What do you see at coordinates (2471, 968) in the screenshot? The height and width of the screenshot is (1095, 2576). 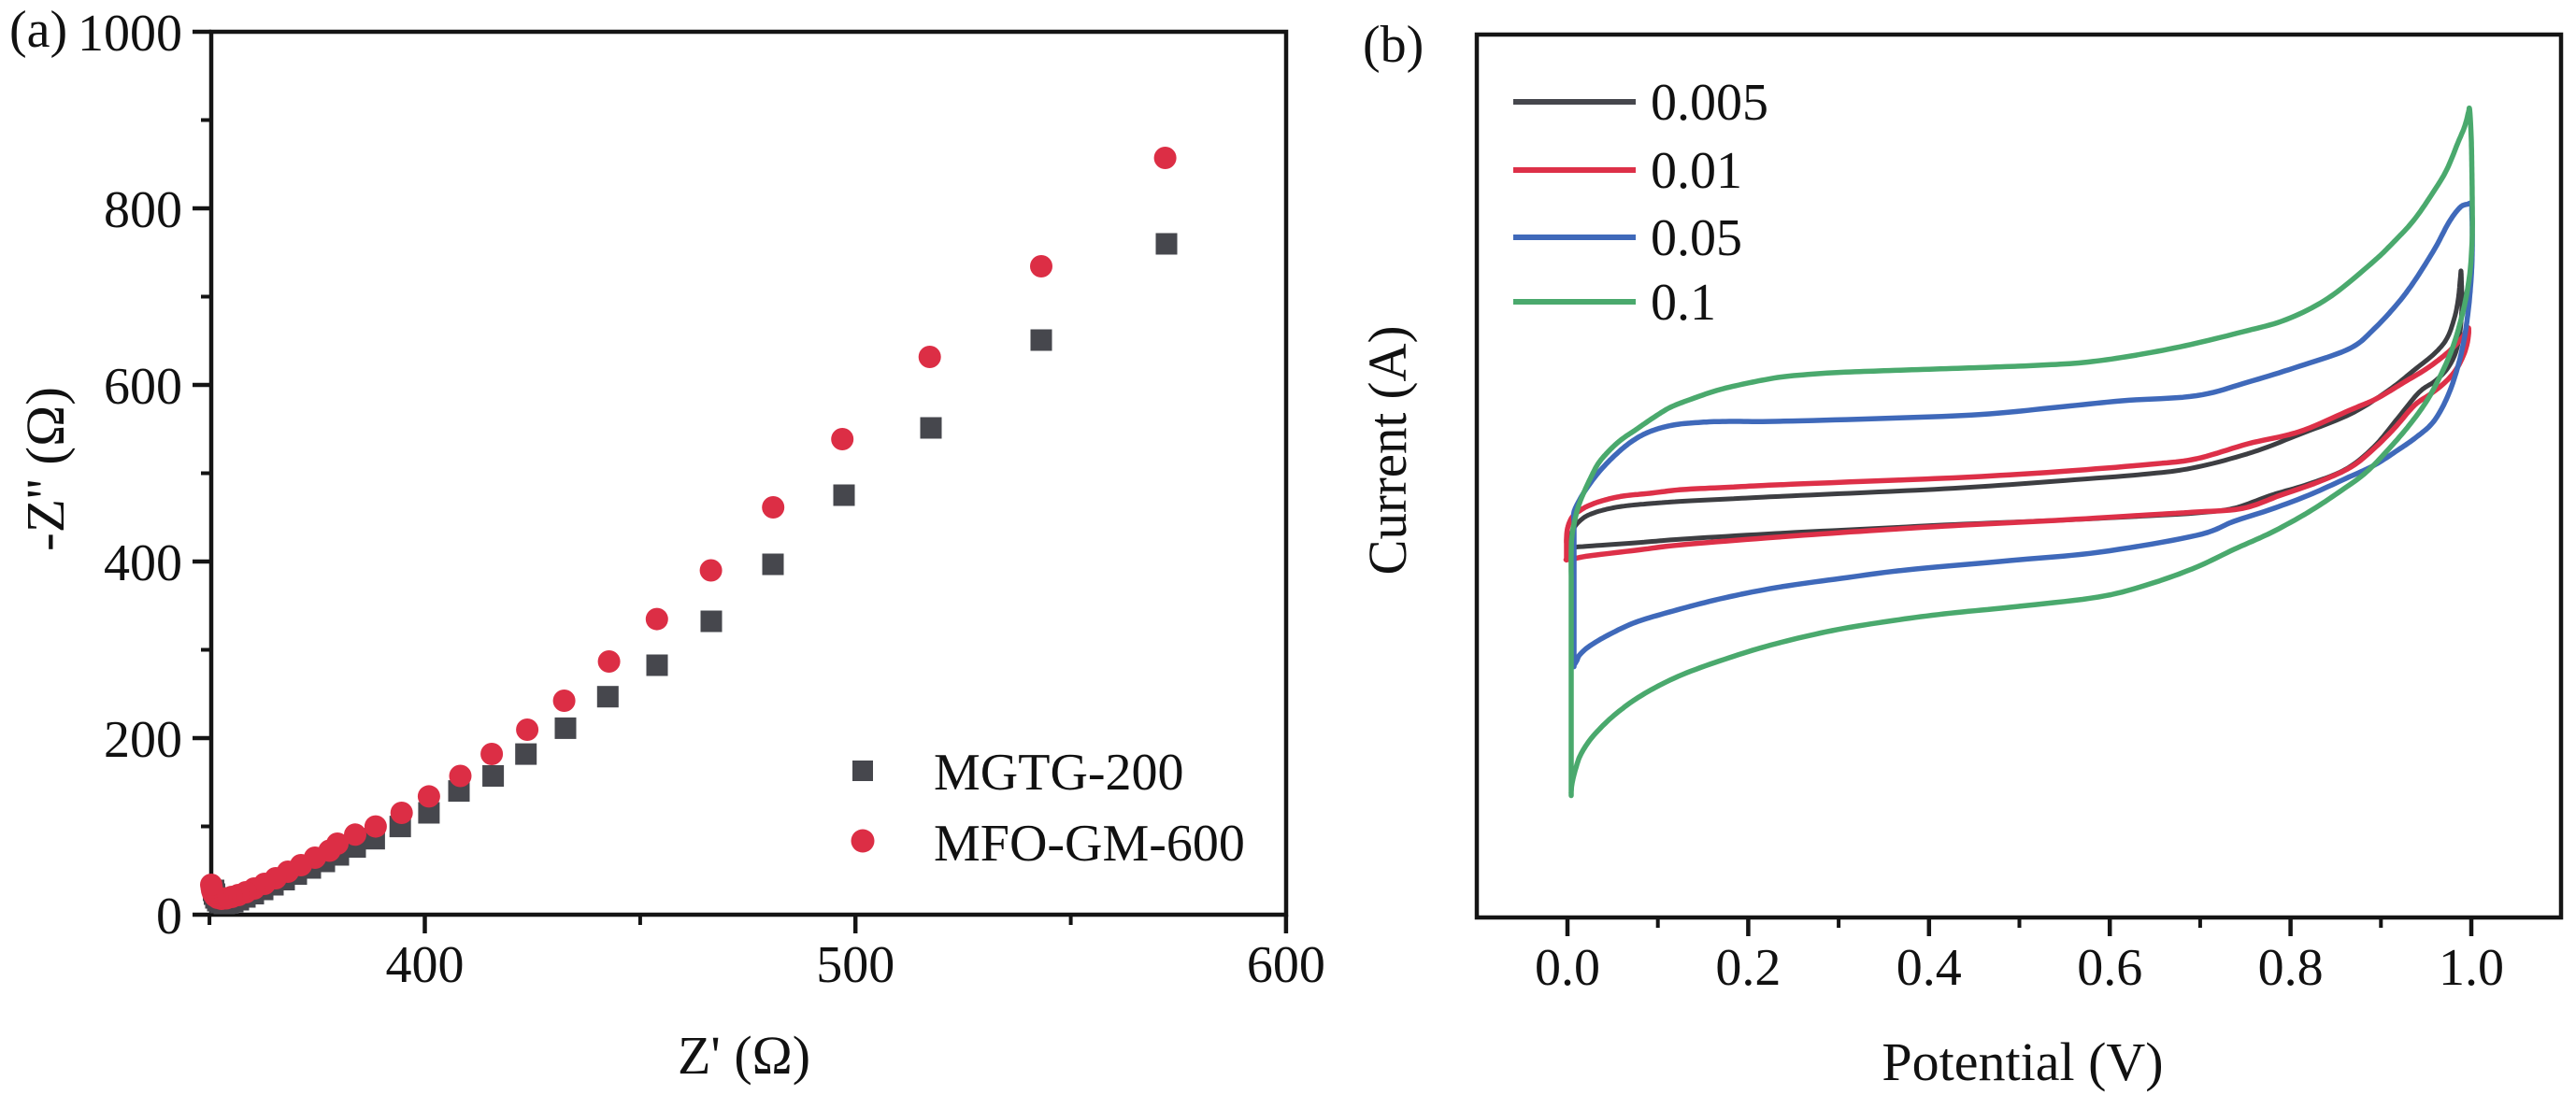 I see `svg-text: 1.0` at bounding box center [2471, 968].